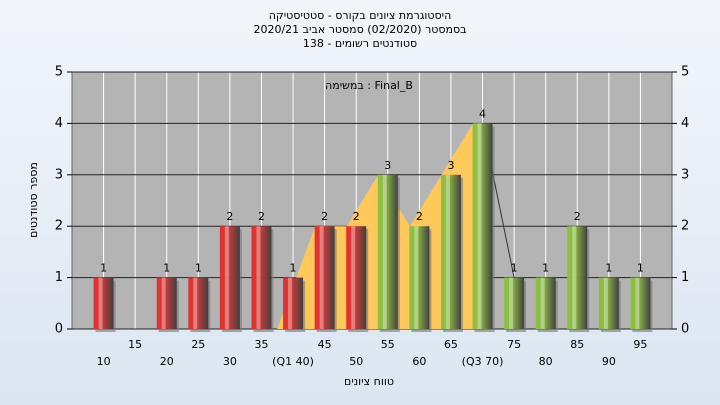  What do you see at coordinates (198, 344) in the screenshot?
I see `x-tick-label: 25` at bounding box center [198, 344].